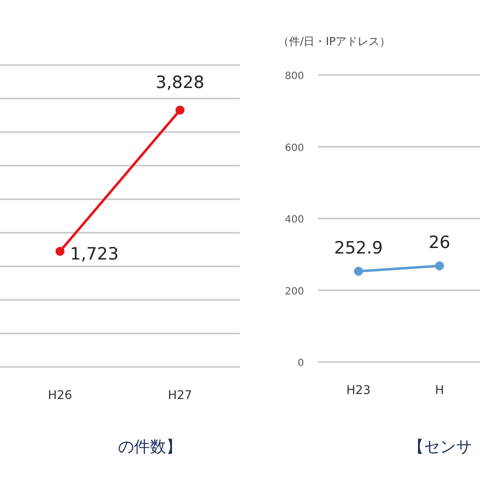 This screenshot has width=480, height=480. I want to click on y-tick-label: 200, so click(294, 292).